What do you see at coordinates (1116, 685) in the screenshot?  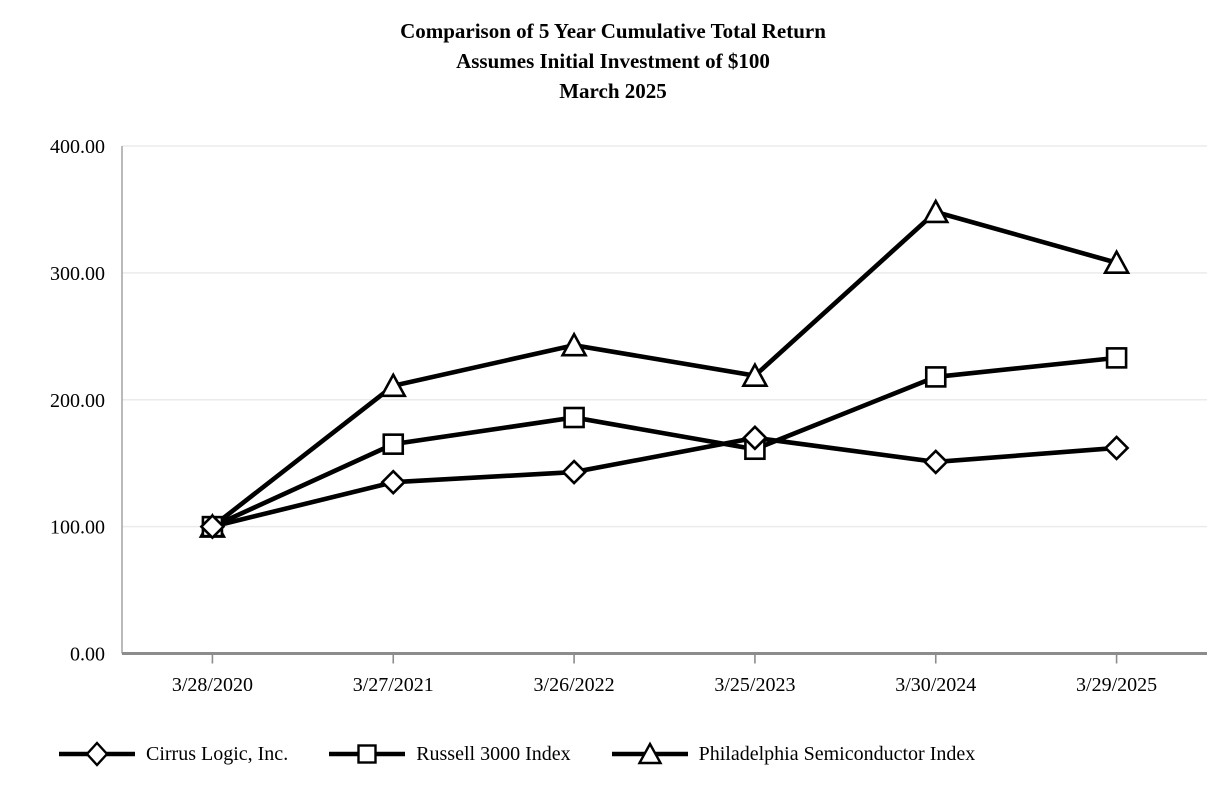 I see `x-axis-label-5: 3/29/2025` at bounding box center [1116, 685].